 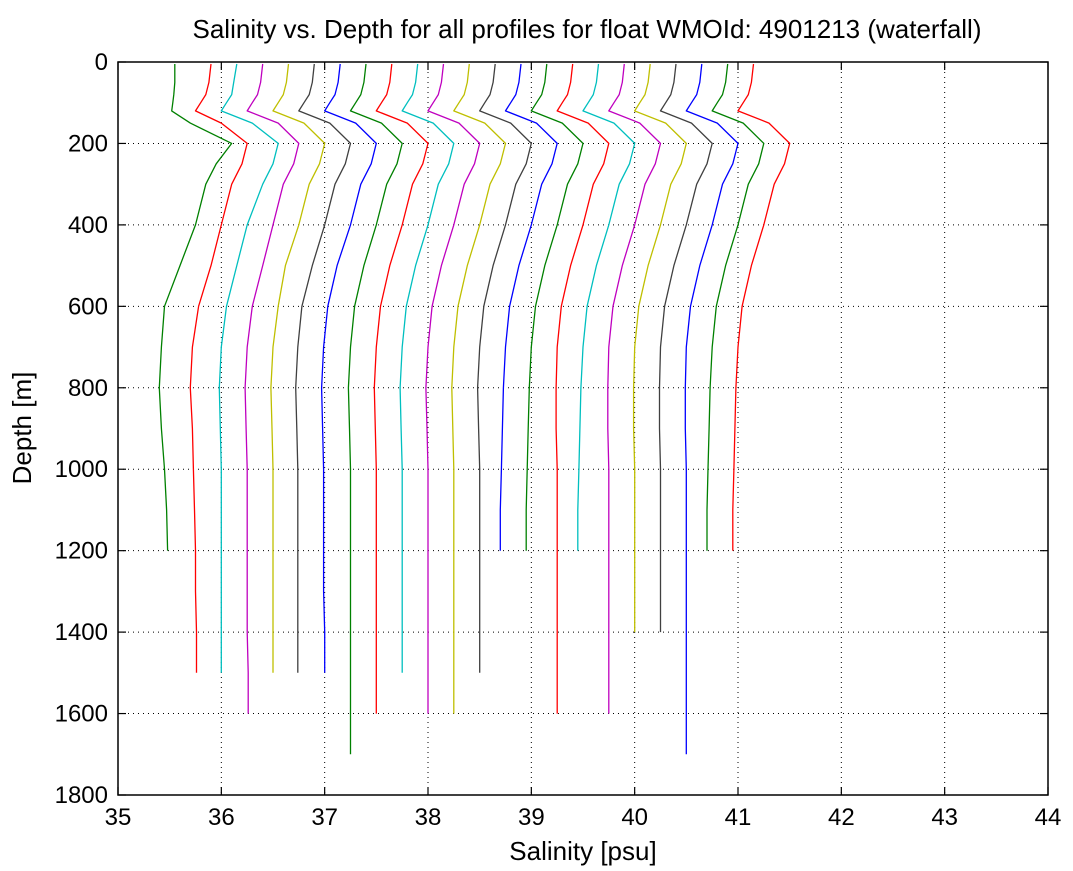 I want to click on y-tick-label: 400, so click(x=88, y=225).